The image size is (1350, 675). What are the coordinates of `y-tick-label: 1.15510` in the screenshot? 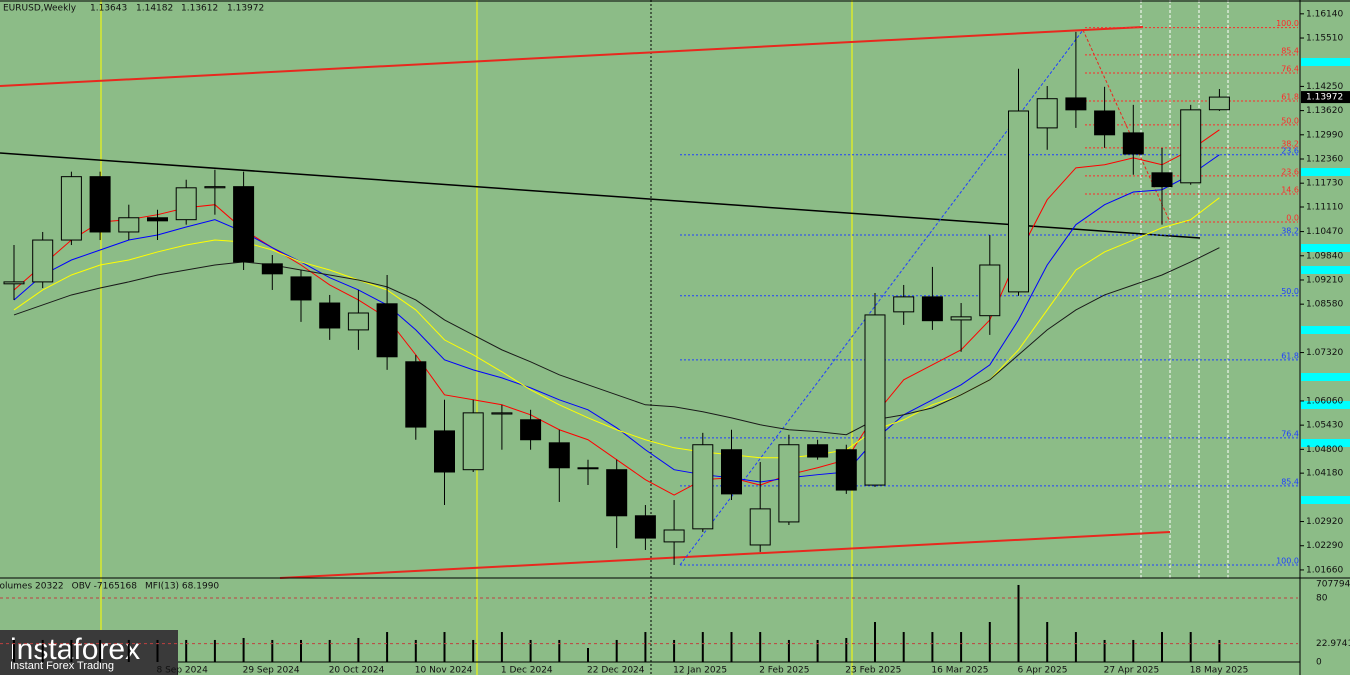 It's located at (1324, 39).